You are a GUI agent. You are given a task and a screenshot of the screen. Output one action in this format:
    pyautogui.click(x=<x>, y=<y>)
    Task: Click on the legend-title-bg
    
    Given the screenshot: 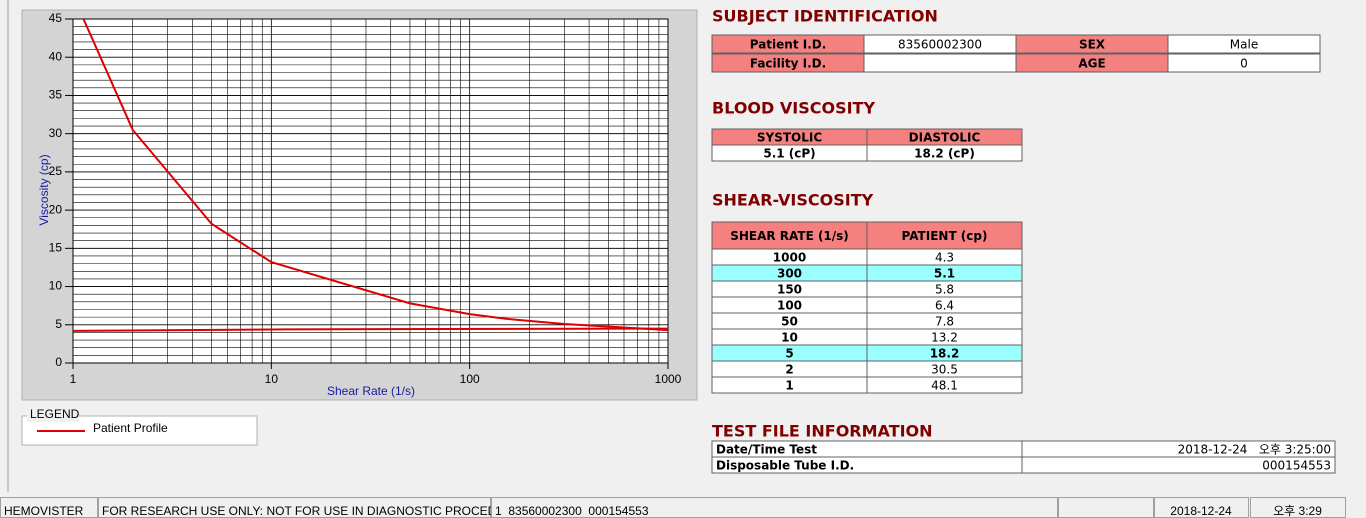 What is the action you would take?
    pyautogui.click(x=53, y=415)
    